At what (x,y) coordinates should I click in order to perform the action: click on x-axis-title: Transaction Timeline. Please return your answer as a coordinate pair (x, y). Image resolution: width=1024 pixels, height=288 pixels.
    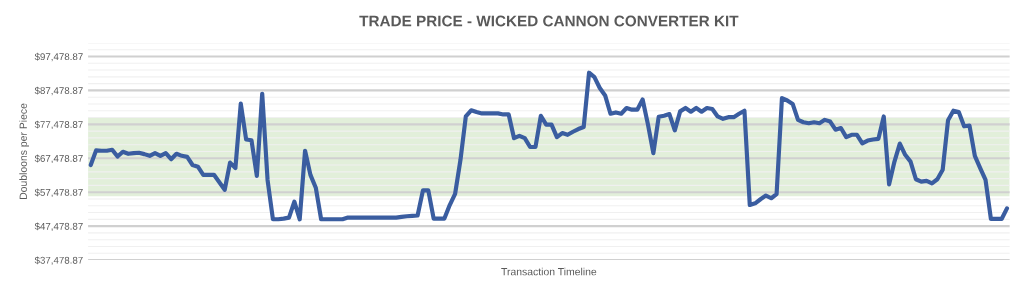
    Looking at the image, I should click on (549, 271).